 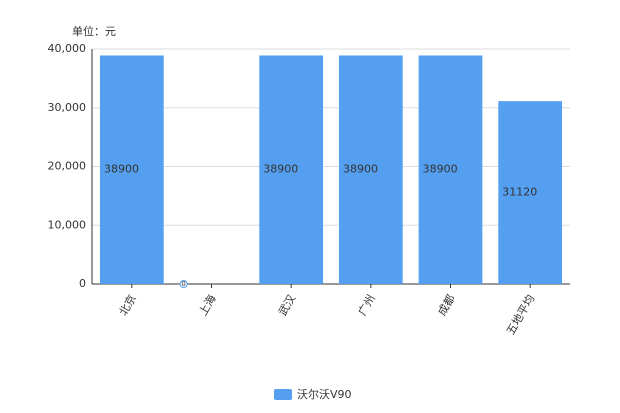 I want to click on x-tick-label: 广州, so click(x=367, y=306).